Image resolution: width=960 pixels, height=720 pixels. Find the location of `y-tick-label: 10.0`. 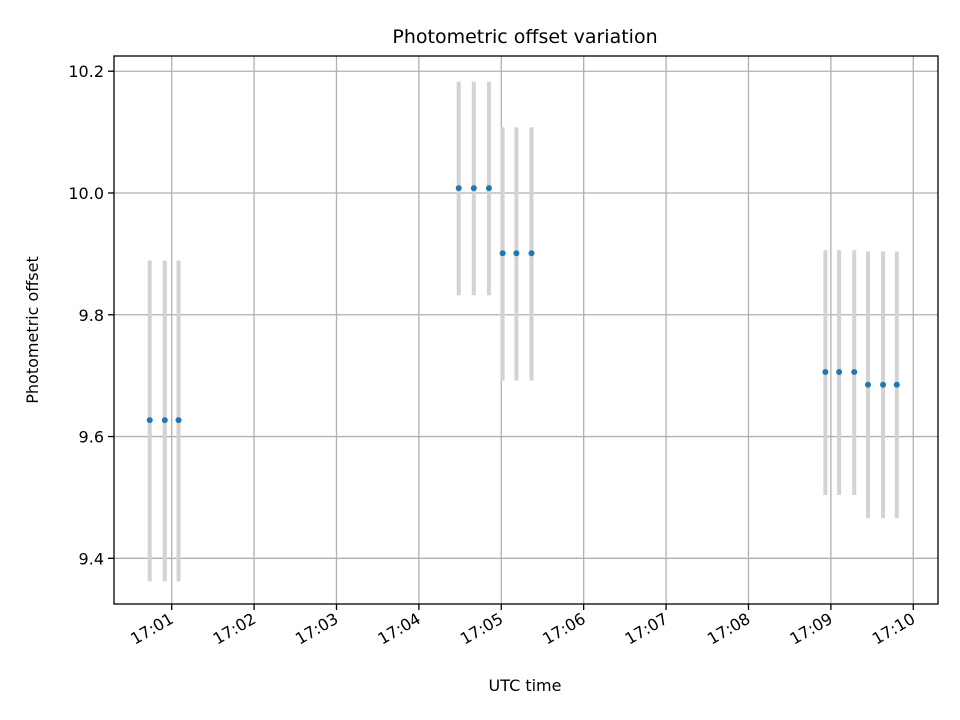

y-tick-label: 10.0 is located at coordinates (86, 193).